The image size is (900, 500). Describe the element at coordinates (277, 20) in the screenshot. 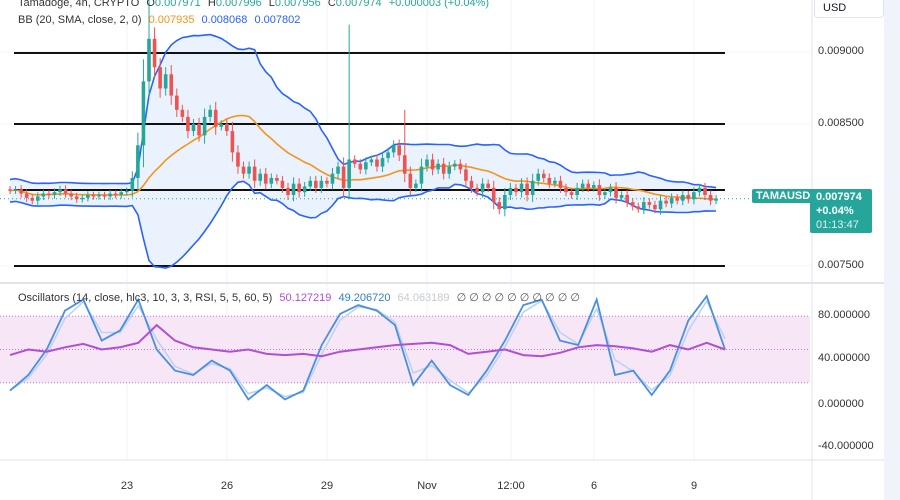

I see `bb-lower-value: 0.007802` at that location.